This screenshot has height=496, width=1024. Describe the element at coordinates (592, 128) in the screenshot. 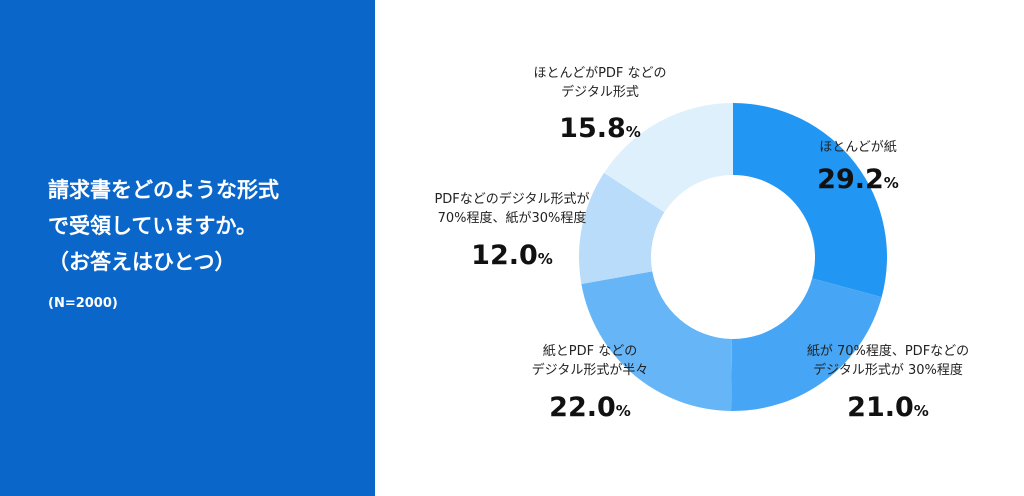

I see `value-number: 15.8` at that location.